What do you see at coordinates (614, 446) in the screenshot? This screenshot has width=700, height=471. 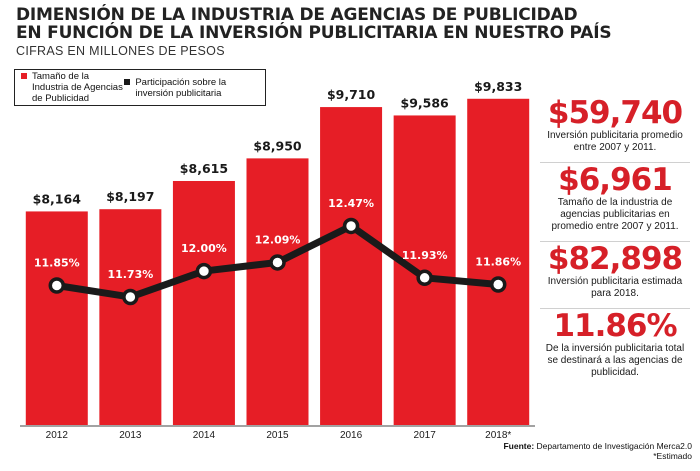 I see `source-text: Departamento de Investigación Merca2.0` at bounding box center [614, 446].